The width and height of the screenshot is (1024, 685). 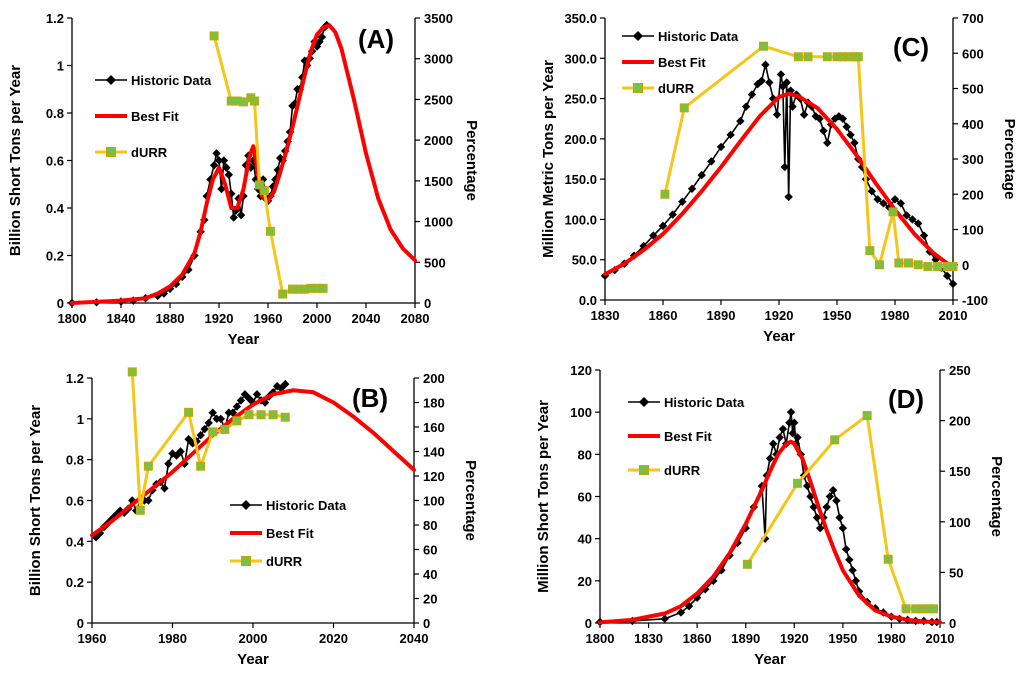 What do you see at coordinates (676, 88) in the screenshot?
I see `legend-entry-label: dURR` at bounding box center [676, 88].